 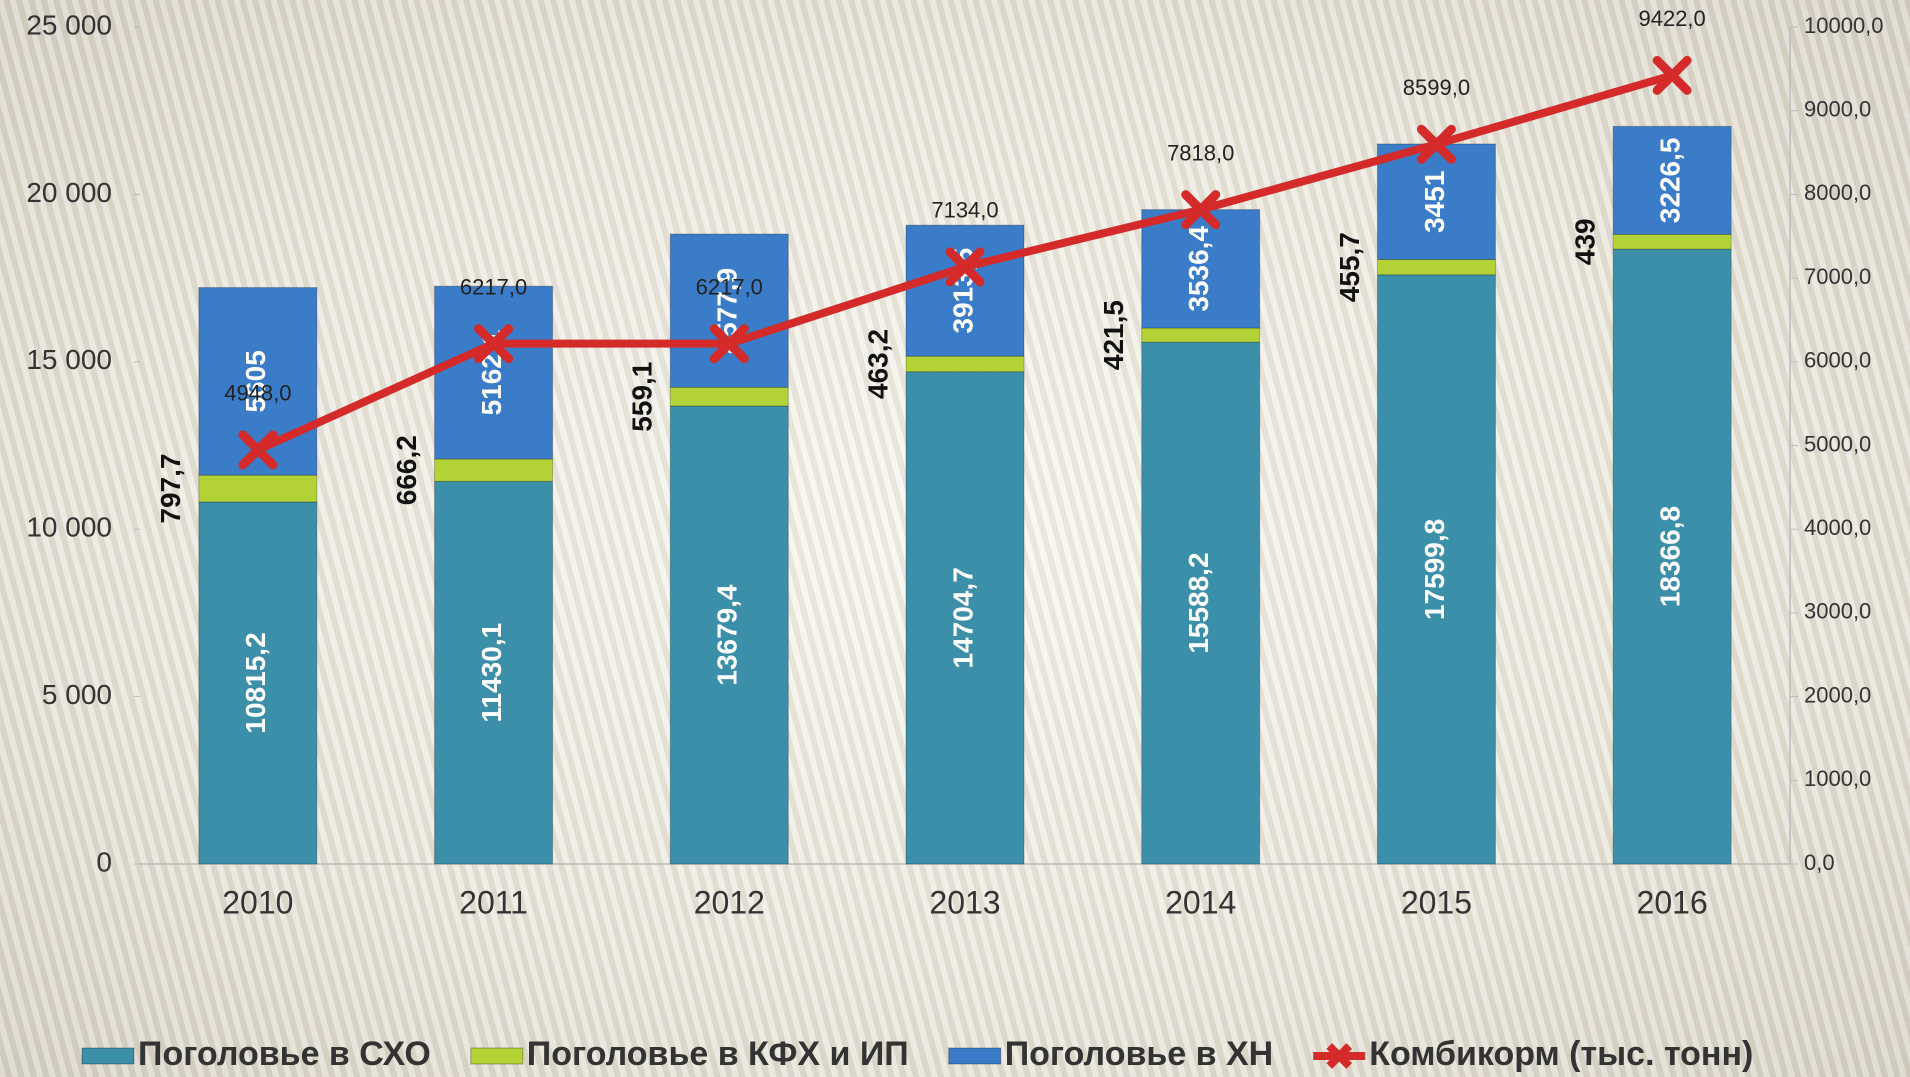 I want to click on y2-tick-label: 6000,0, so click(x=1837, y=360).